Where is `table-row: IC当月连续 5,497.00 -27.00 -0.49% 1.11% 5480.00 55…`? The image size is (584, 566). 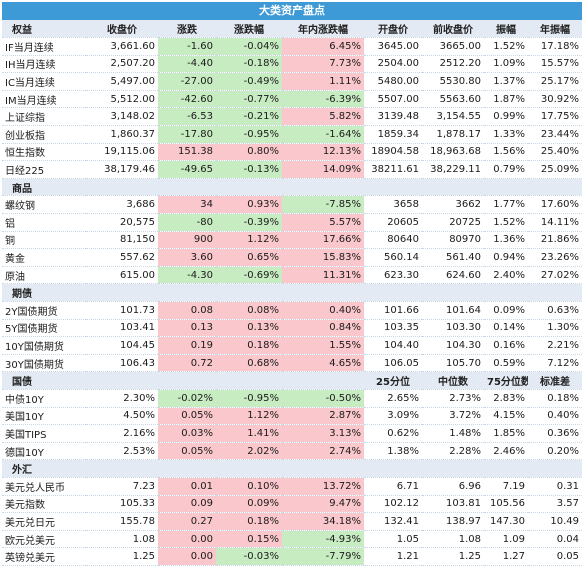 table-row: IC当月连续 5,497.00 -27.00 -0.49% 1.11% 5480.00 55… is located at coordinates (292, 81).